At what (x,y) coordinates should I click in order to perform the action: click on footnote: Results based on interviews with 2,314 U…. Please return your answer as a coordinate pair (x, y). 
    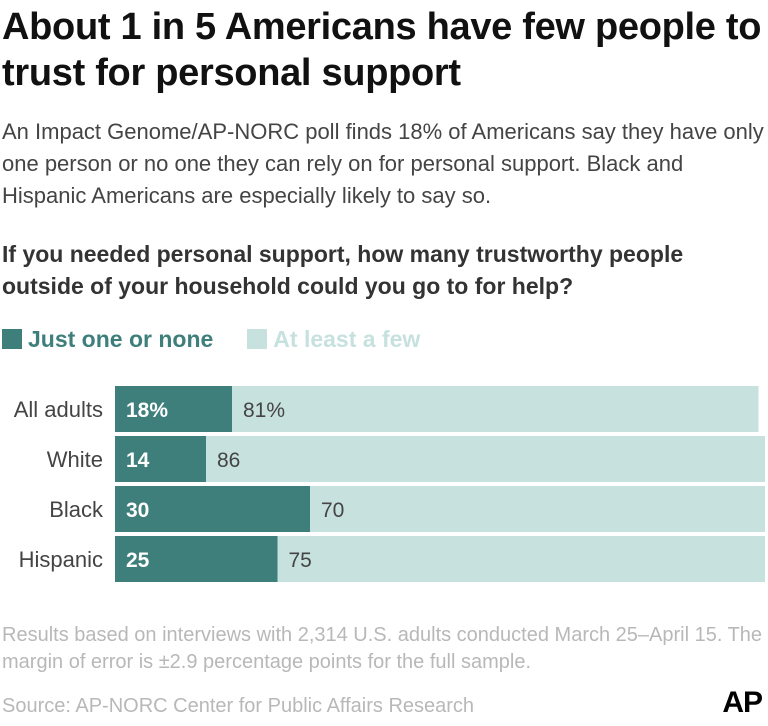
    Looking at the image, I should click on (382, 648).